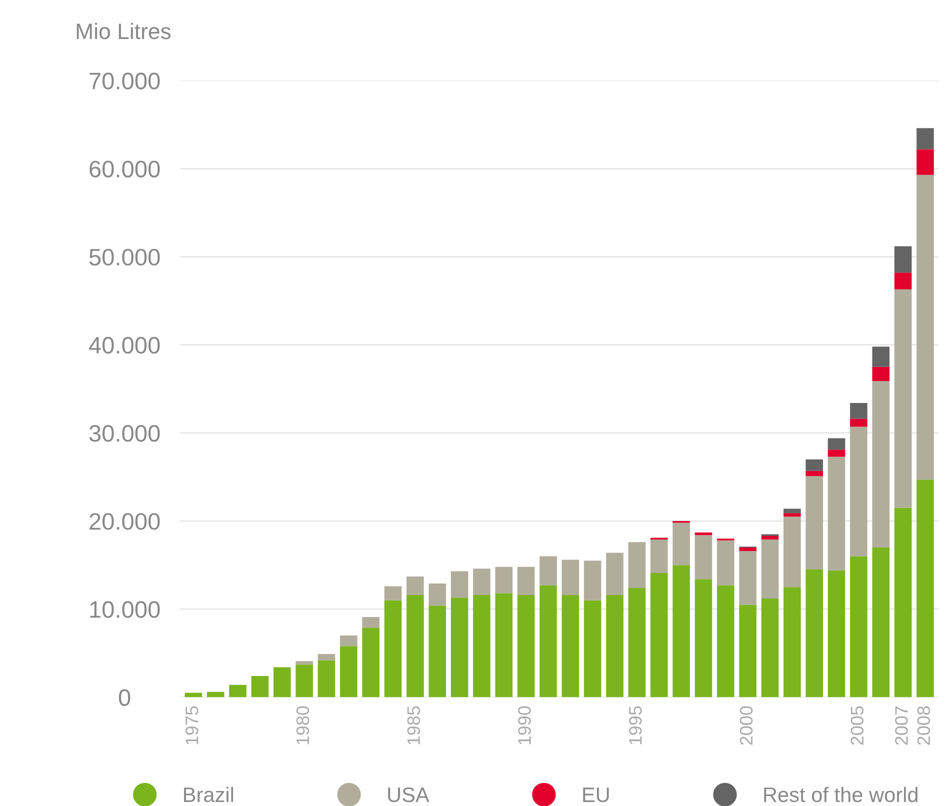 The image size is (948, 806). What do you see at coordinates (857, 725) in the screenshot?
I see `x-tick-label: 2005` at bounding box center [857, 725].